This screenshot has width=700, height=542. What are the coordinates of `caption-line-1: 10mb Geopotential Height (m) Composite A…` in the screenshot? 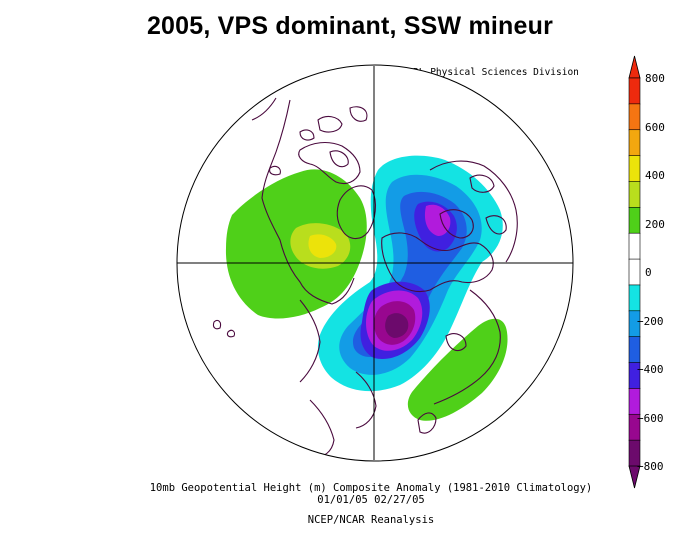 It's located at (371, 488).